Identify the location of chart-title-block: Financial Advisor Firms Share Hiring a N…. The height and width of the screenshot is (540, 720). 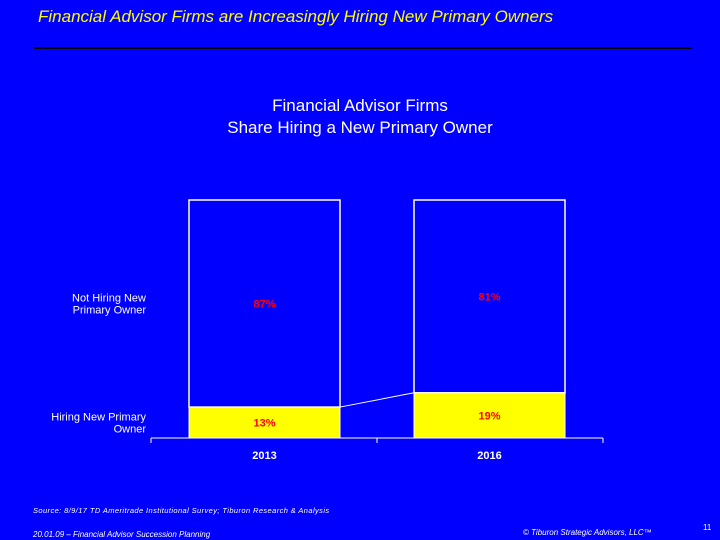
(360, 117).